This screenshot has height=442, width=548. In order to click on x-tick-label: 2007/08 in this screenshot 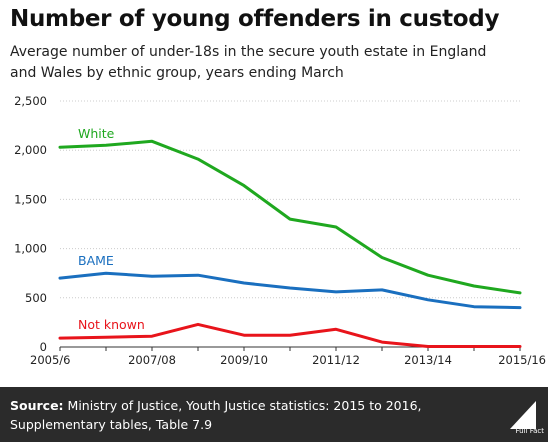, I will do `click(152, 360)`.